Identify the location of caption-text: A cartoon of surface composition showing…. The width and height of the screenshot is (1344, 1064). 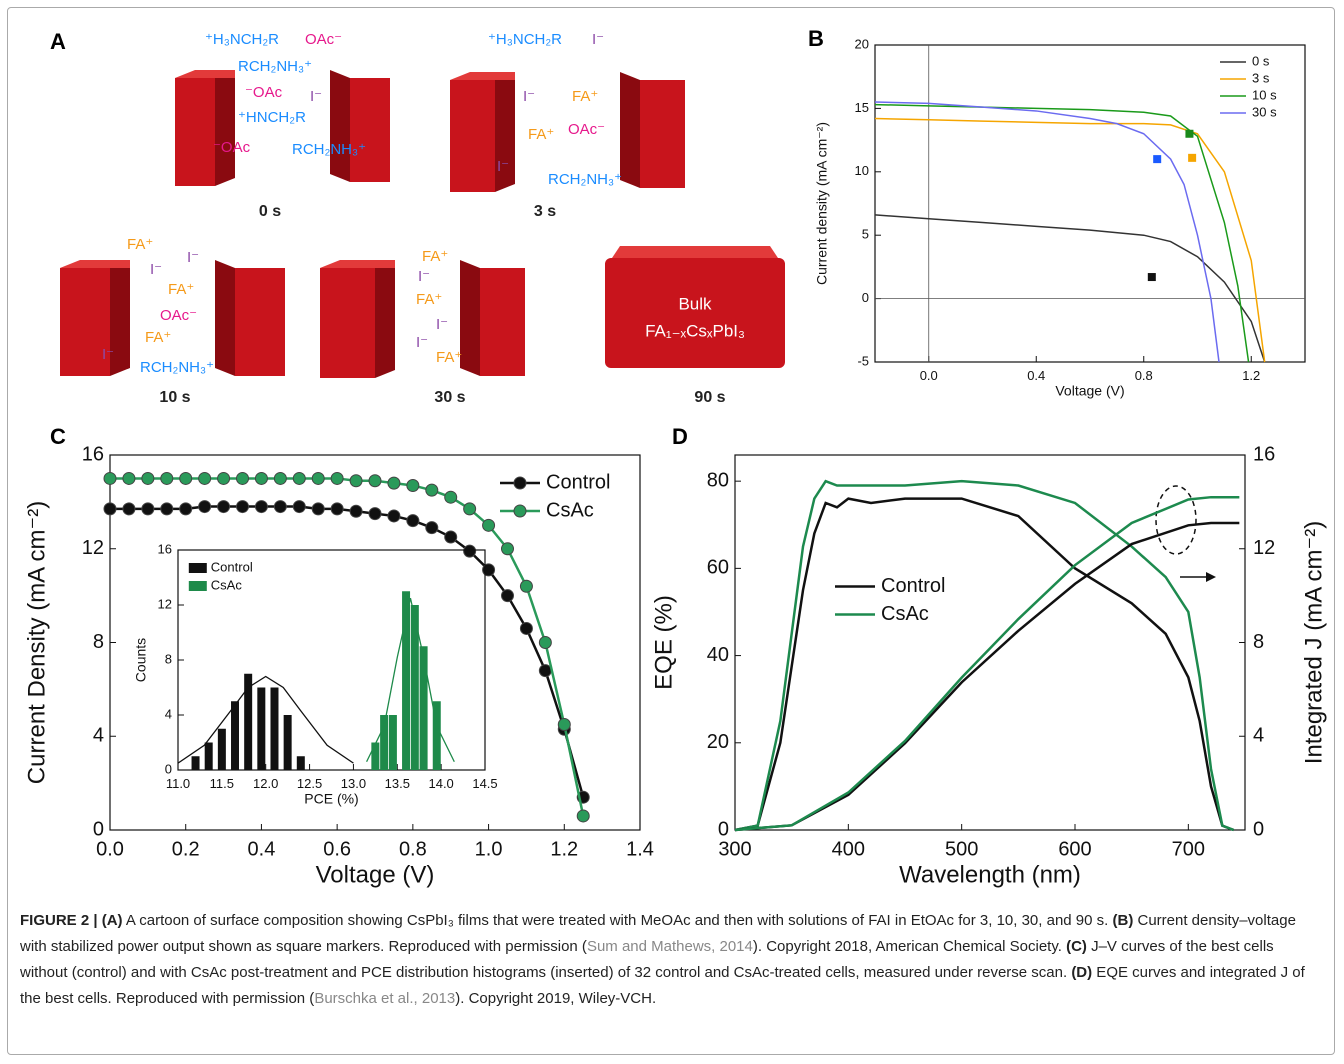
(617, 920).